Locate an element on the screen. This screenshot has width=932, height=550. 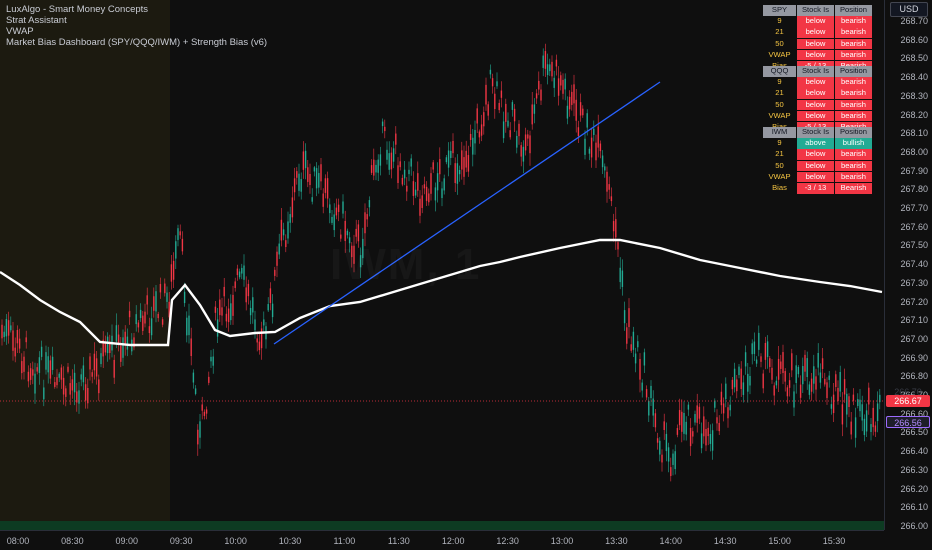
price-tick: 266.80 is located at coordinates (914, 376).